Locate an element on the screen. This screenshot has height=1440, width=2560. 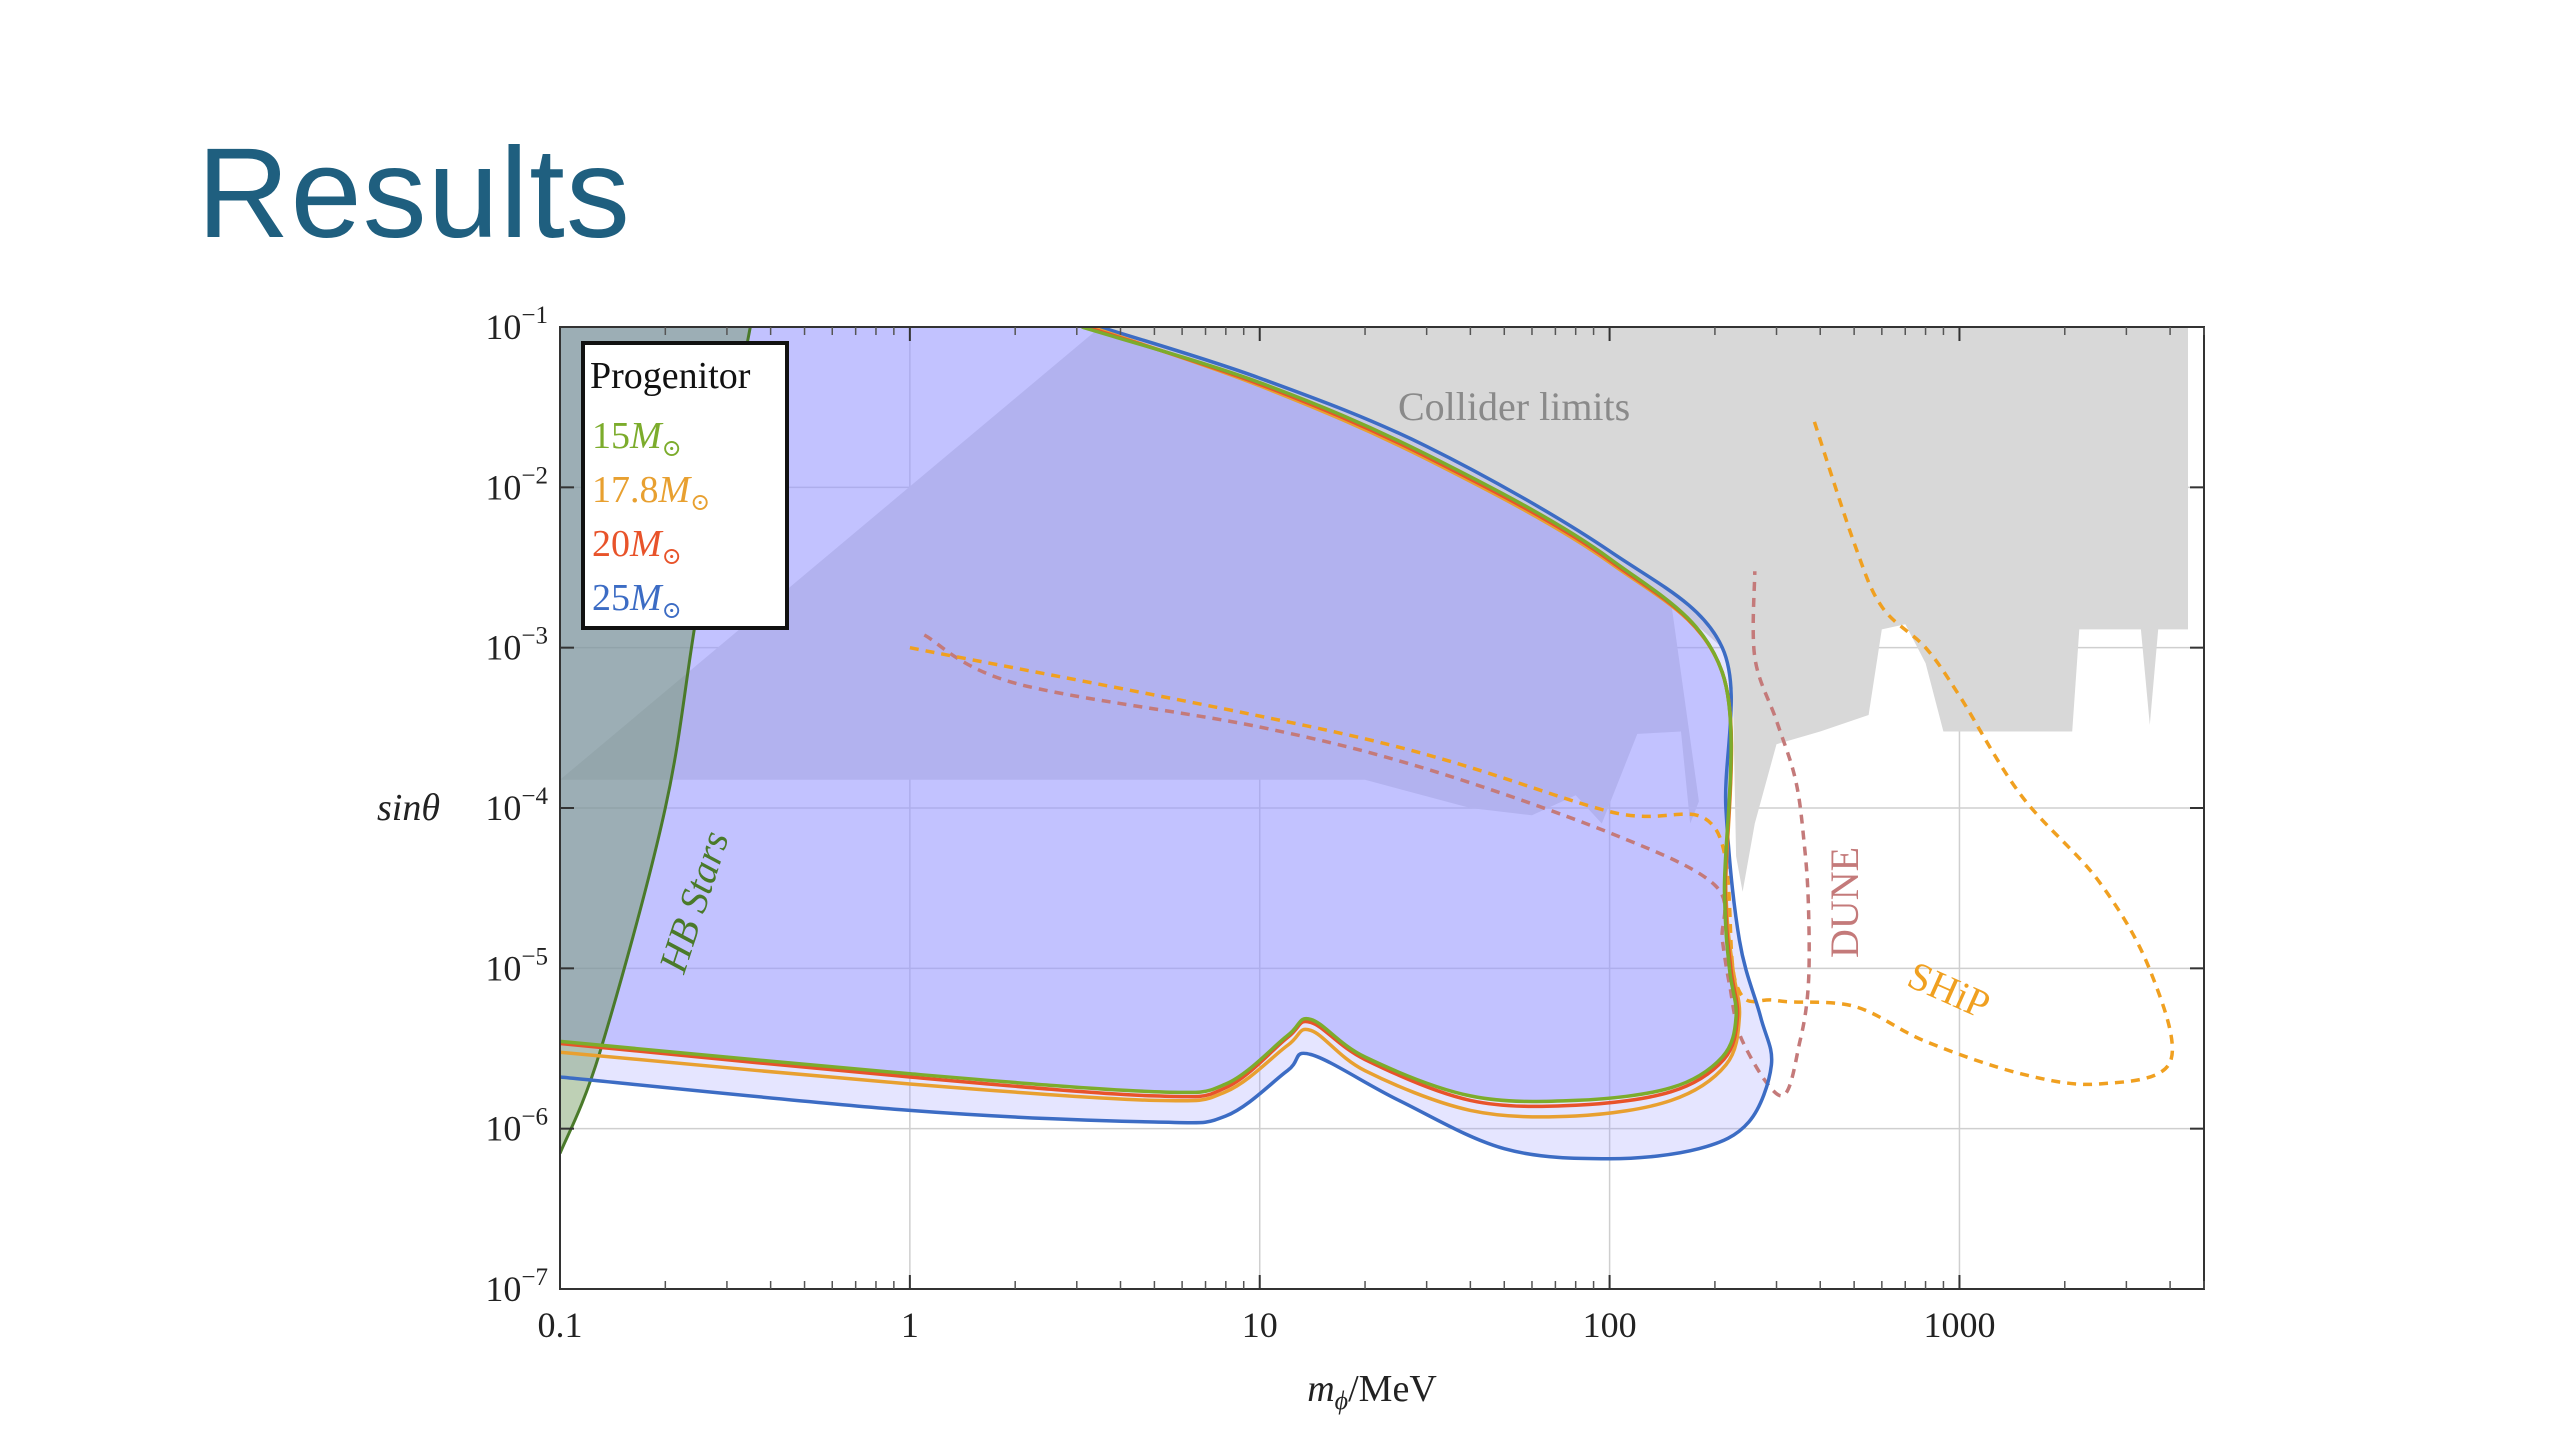
ship-label: SHiP is located at coordinates (1948, 989).